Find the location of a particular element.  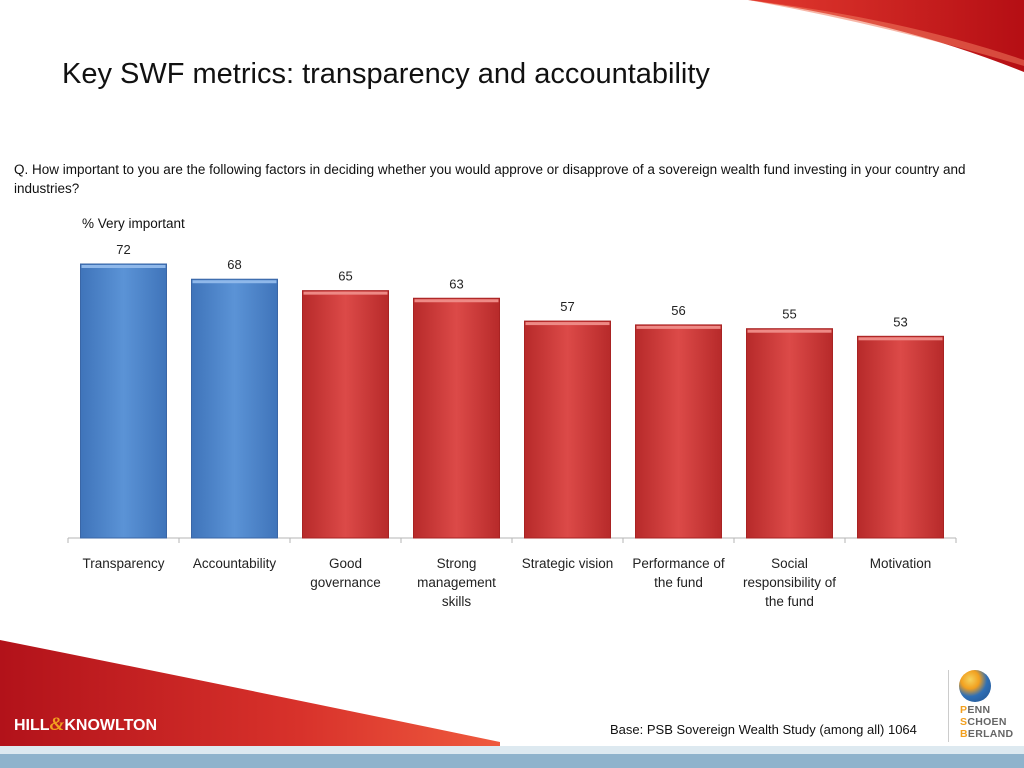

data-label: 56 is located at coordinates (678, 310).